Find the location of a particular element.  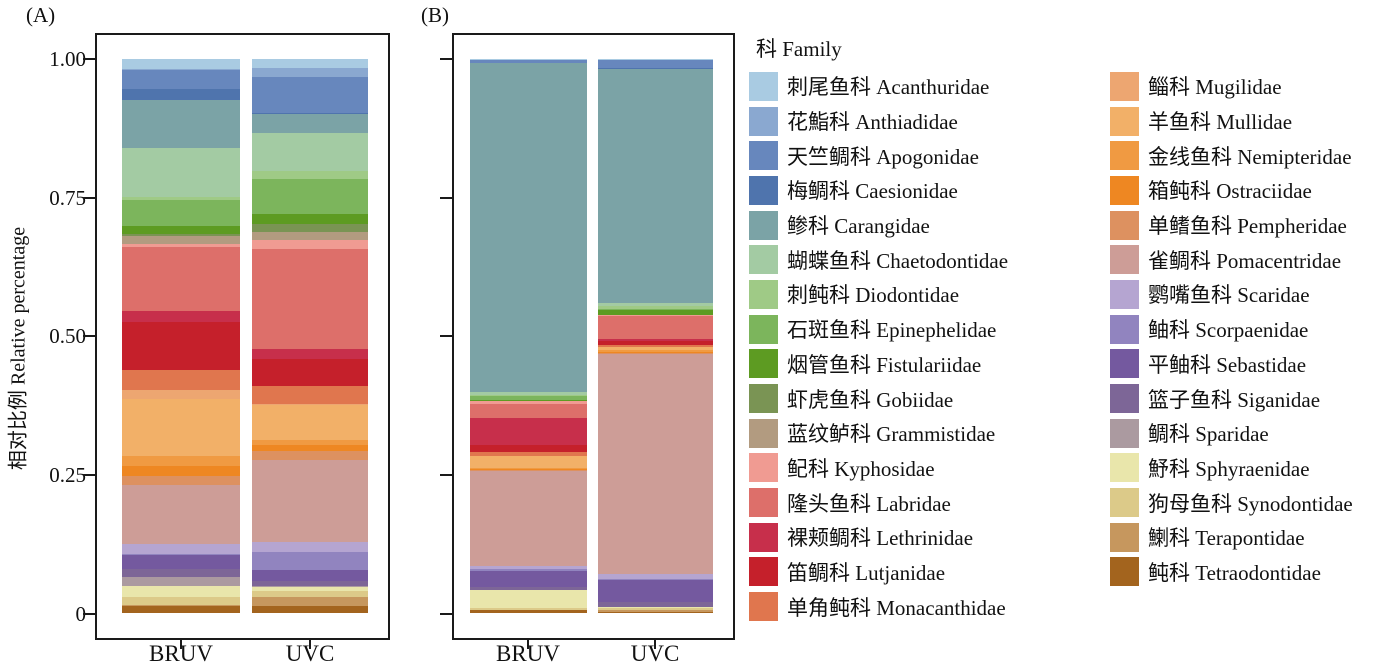

bar-segment-diodontidae is located at coordinates (310, 174).